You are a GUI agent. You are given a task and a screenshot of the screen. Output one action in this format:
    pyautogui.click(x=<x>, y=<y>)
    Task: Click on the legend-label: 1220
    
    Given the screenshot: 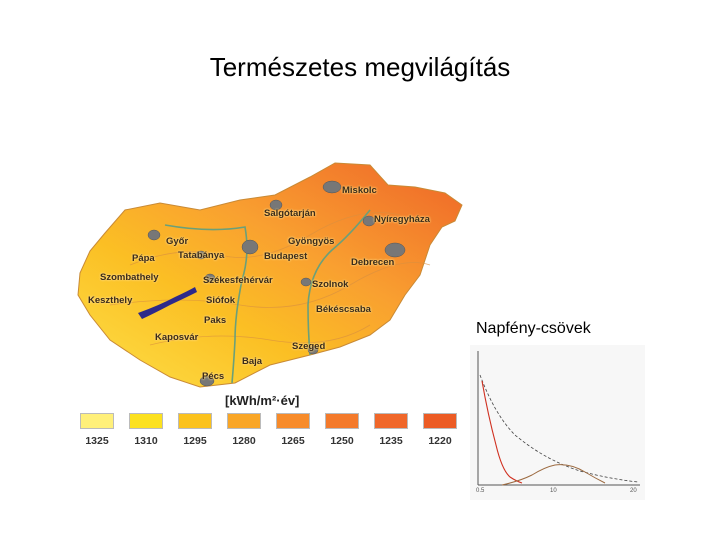 What is the action you would take?
    pyautogui.click(x=440, y=441)
    